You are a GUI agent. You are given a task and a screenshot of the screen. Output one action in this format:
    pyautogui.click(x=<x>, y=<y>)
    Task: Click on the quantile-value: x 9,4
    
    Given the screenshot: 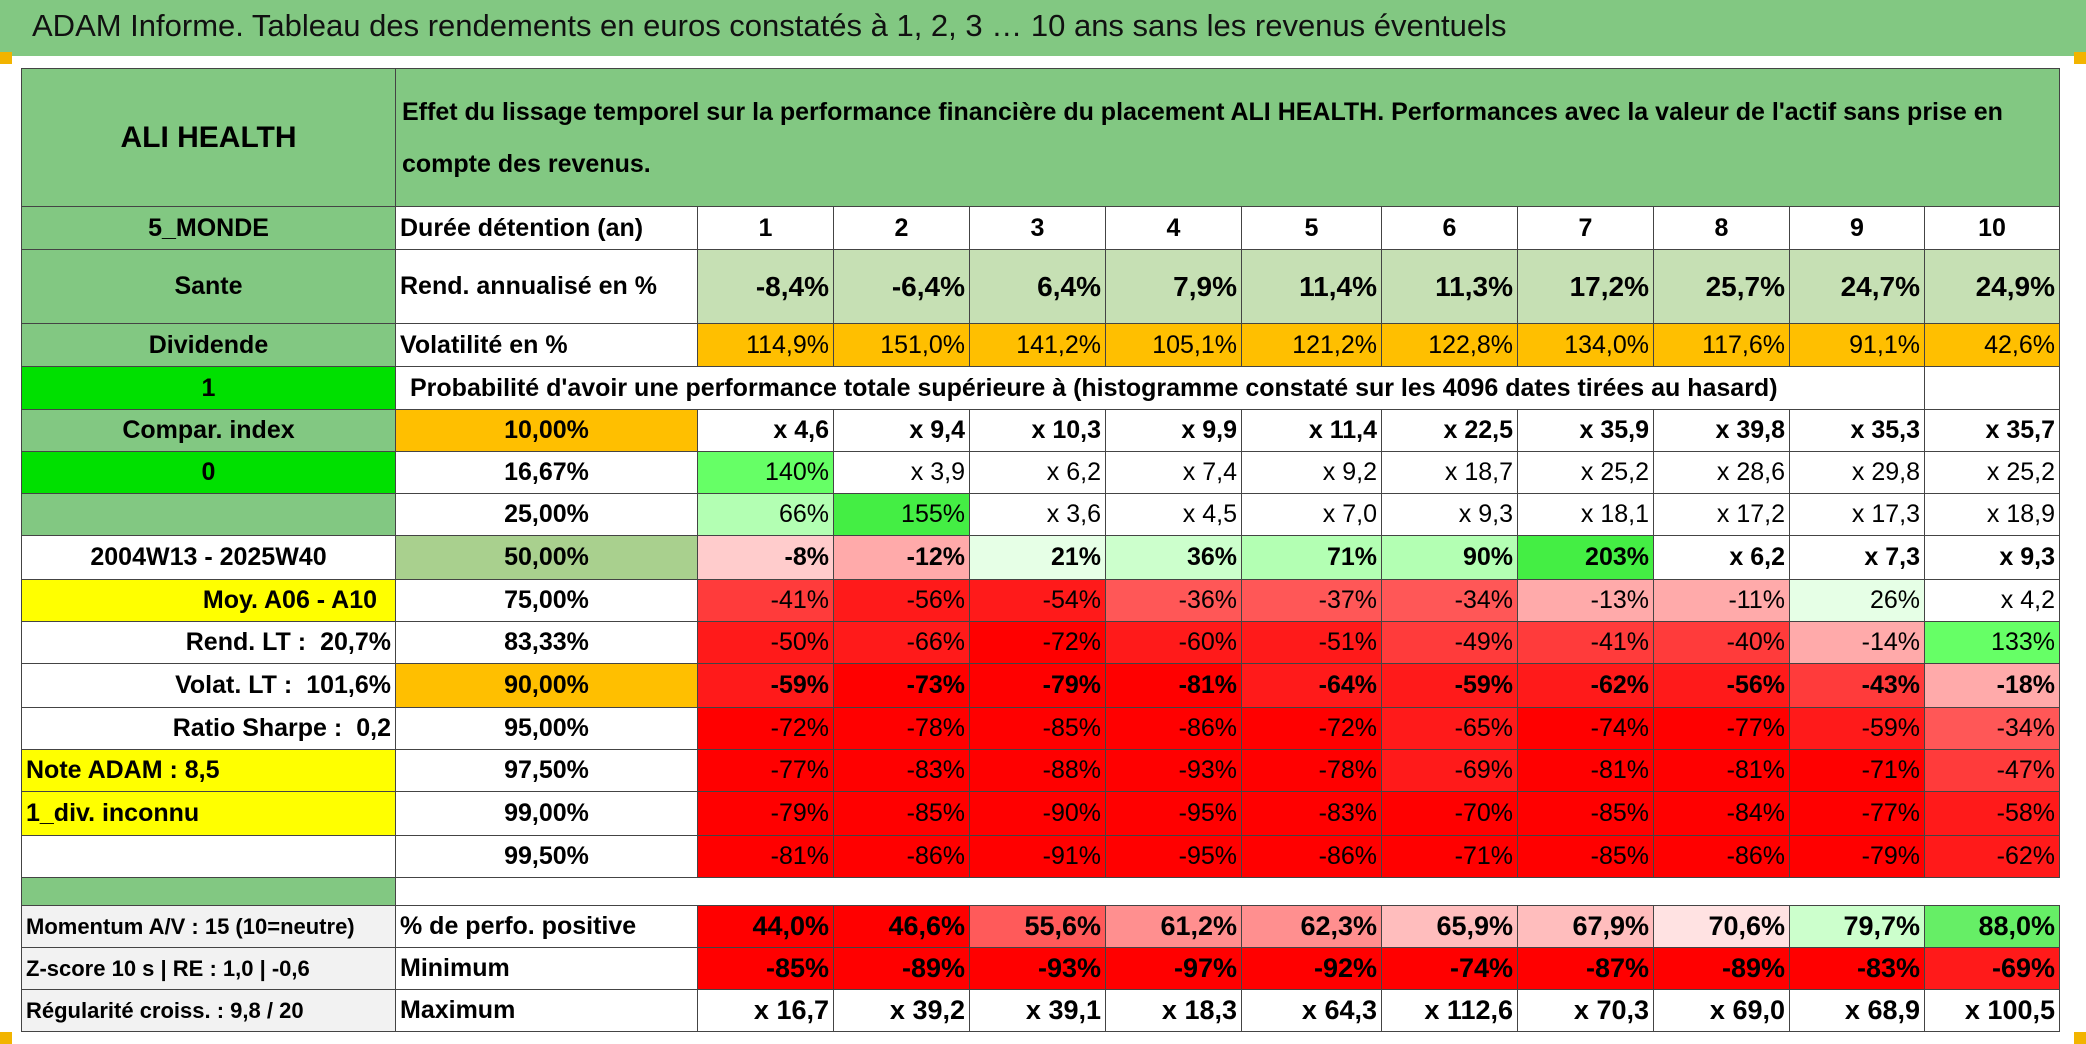 What is the action you would take?
    pyautogui.click(x=901, y=430)
    